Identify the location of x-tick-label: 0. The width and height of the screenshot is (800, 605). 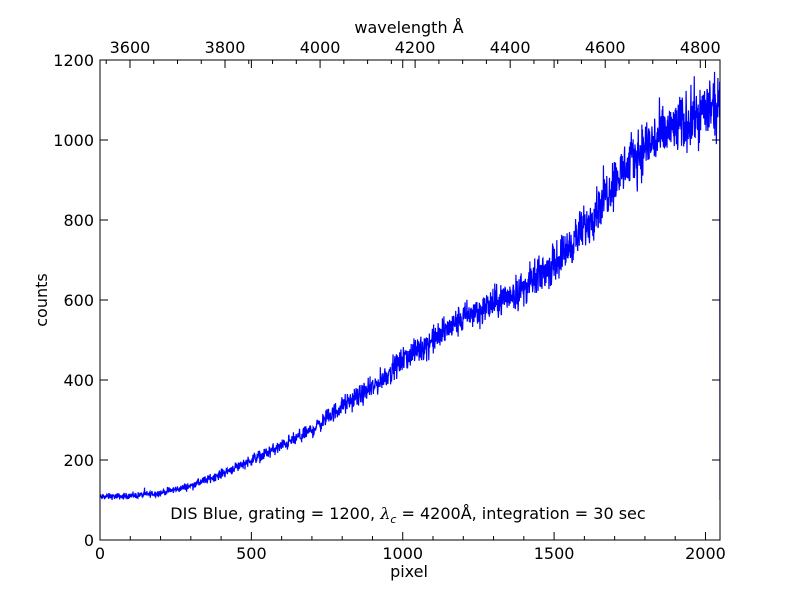
(100, 553).